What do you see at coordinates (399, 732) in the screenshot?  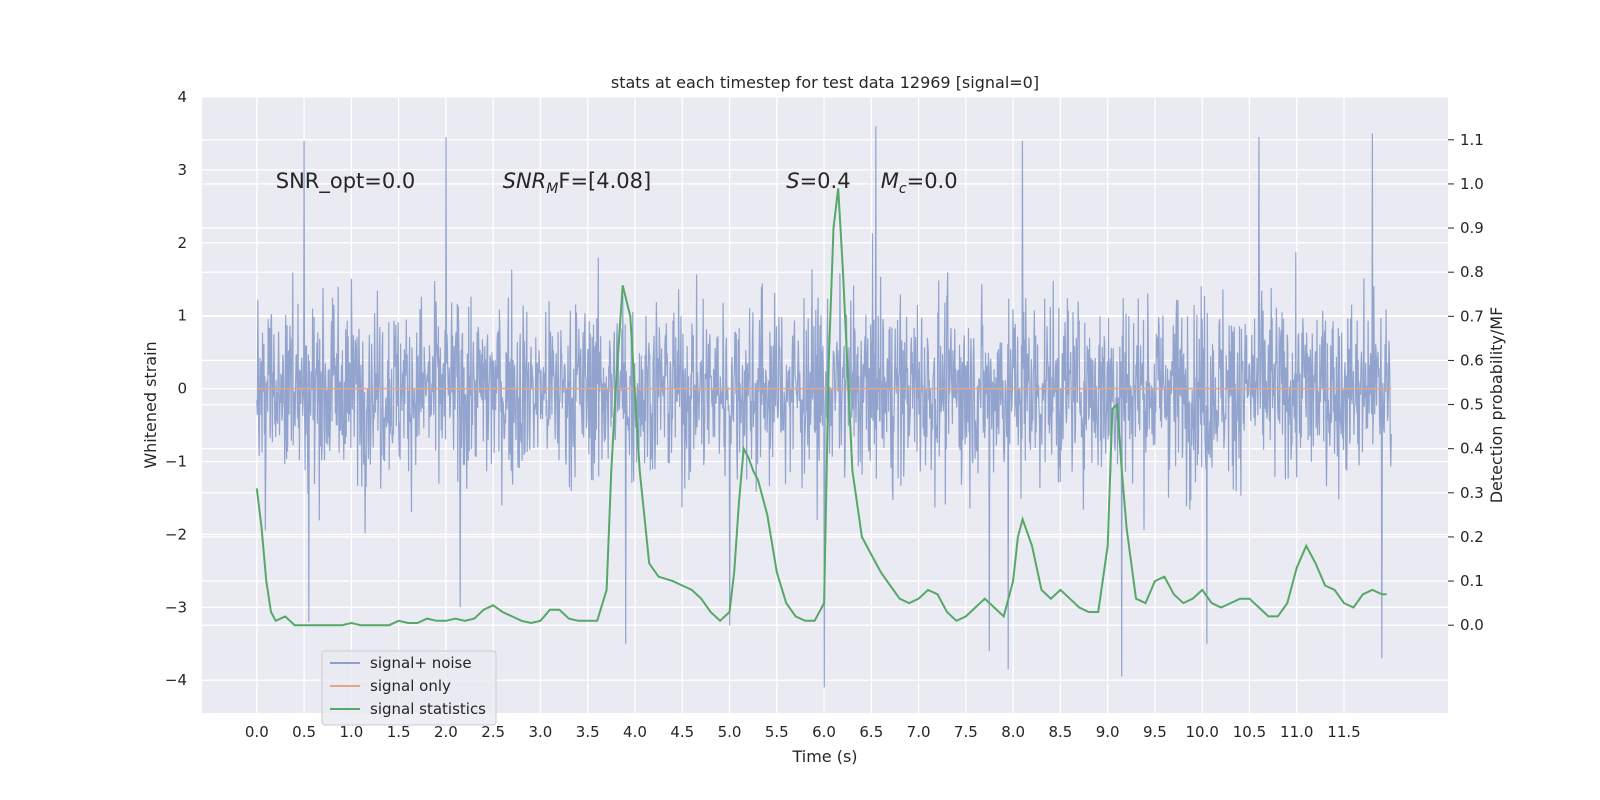 I see `x-tick-label: 1.5` at bounding box center [399, 732].